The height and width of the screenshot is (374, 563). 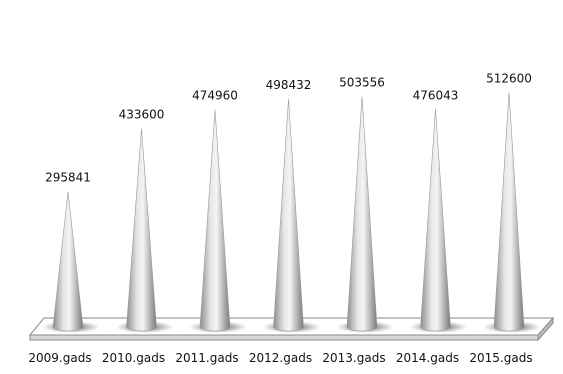 I want to click on value-label: 476043, so click(x=436, y=95).